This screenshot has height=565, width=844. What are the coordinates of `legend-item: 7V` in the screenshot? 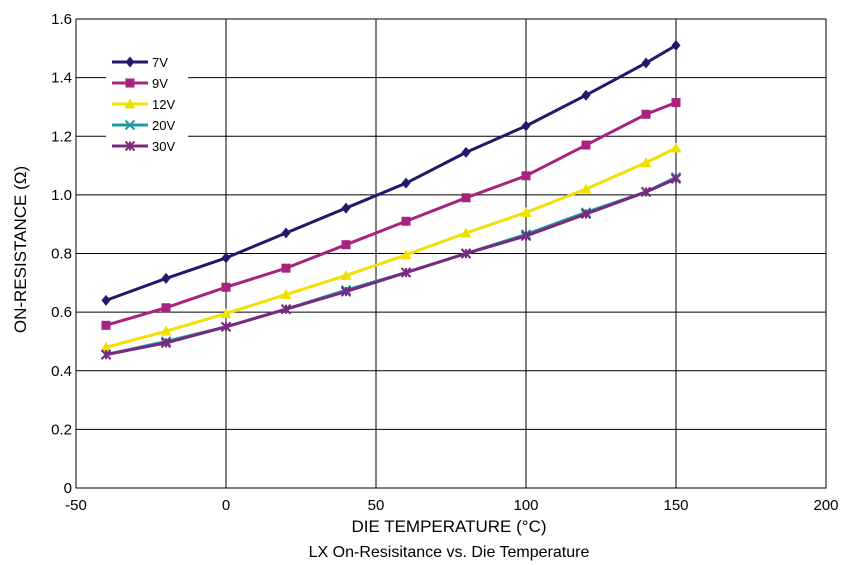 It's located at (140, 62).